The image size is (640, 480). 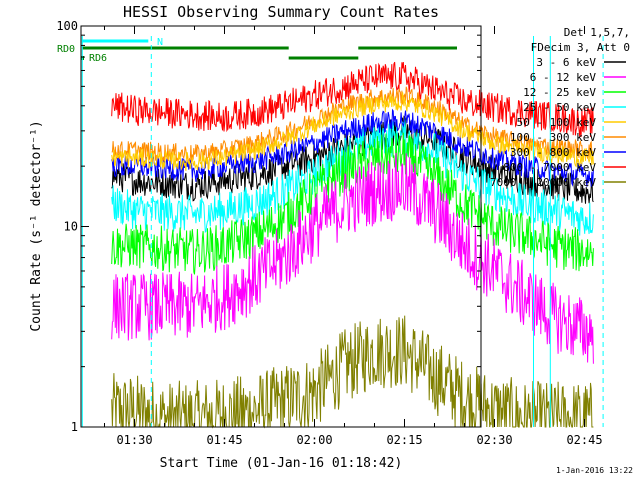 What do you see at coordinates (269, 49) in the screenshot?
I see `observing-flags` at bounding box center [269, 49].